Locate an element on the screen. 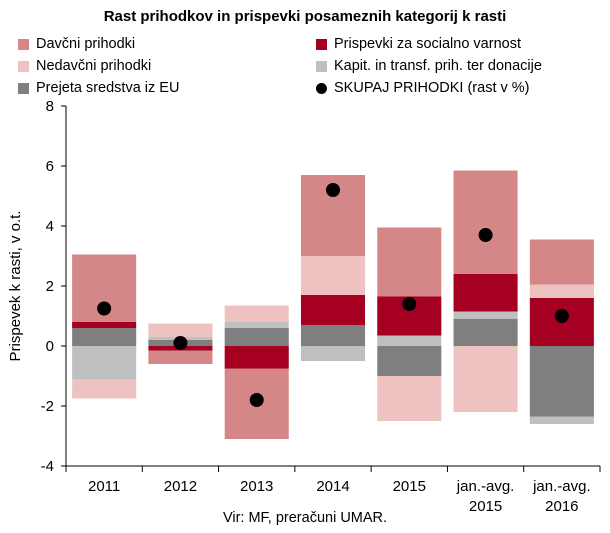 This screenshot has height=533, width=610. legend-label-prispevki: Prispevki za socialno varnost is located at coordinates (427, 44).